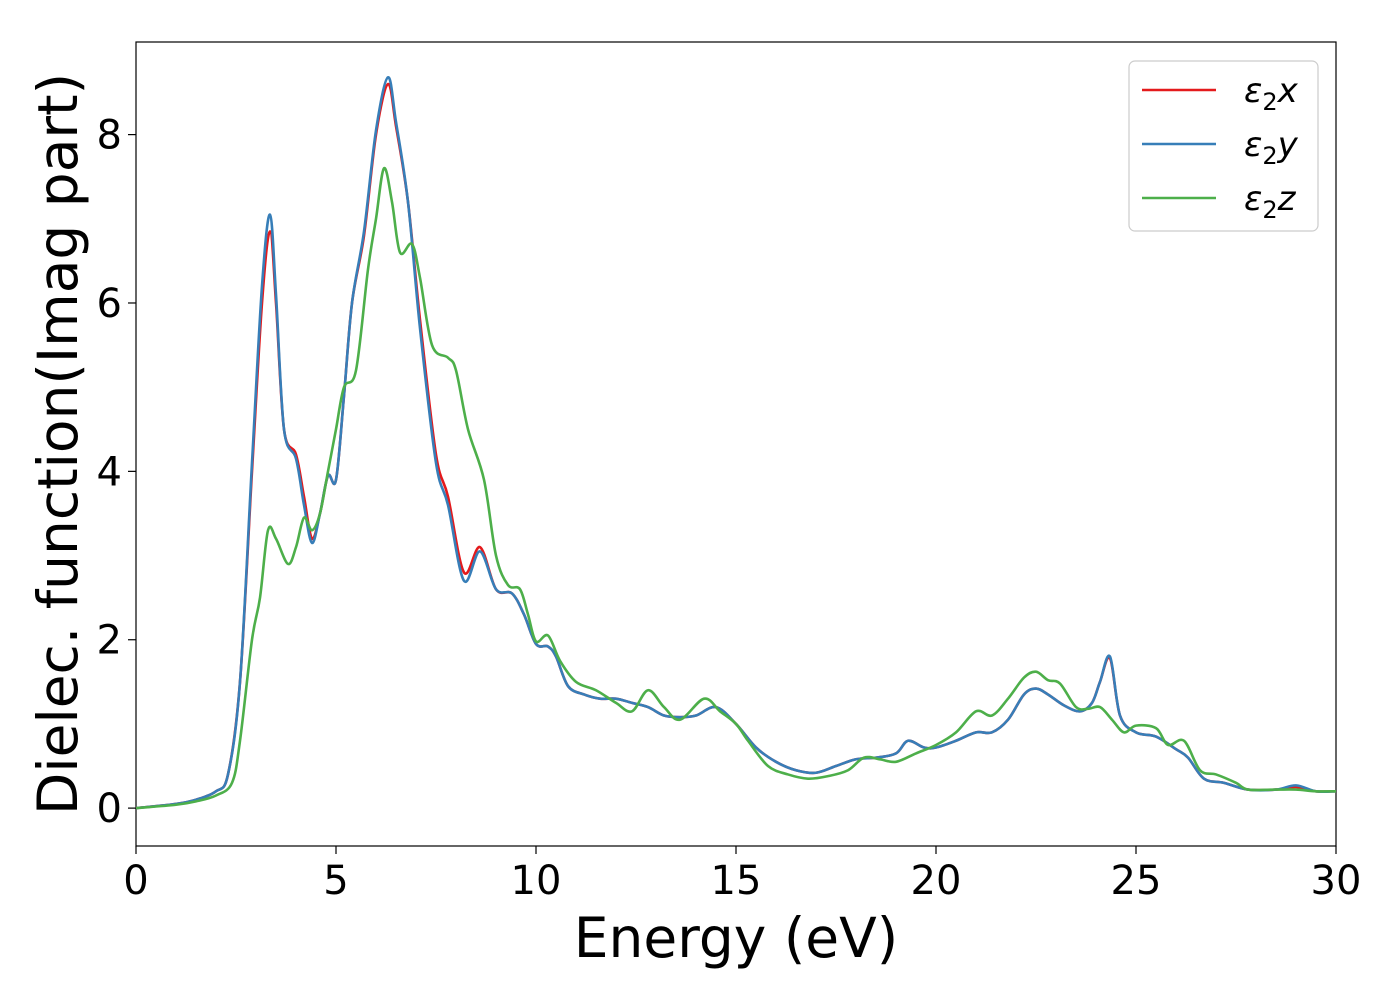  I want to click on y-axis-ticks: 0 2 4 6 8, so click(116, 472).